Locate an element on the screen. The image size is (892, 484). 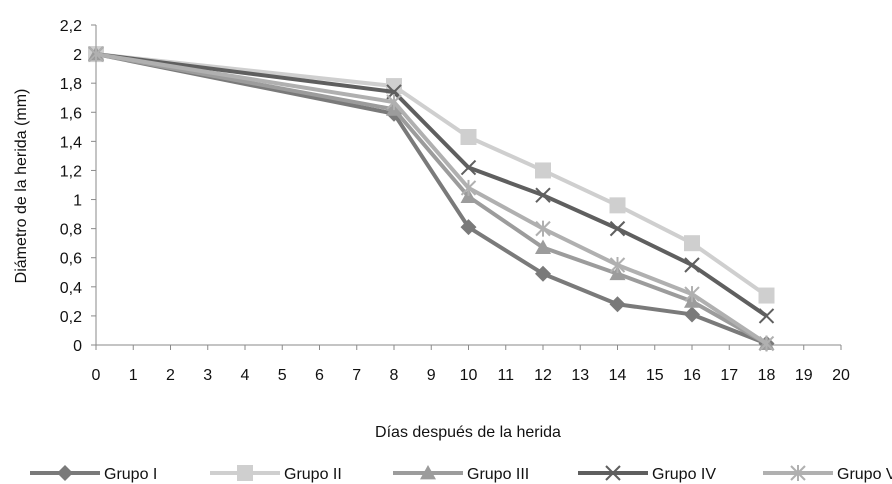
legend: Grupo I Grupo II Grupo III Grupo IV Grupo V is located at coordinates (461, 474).